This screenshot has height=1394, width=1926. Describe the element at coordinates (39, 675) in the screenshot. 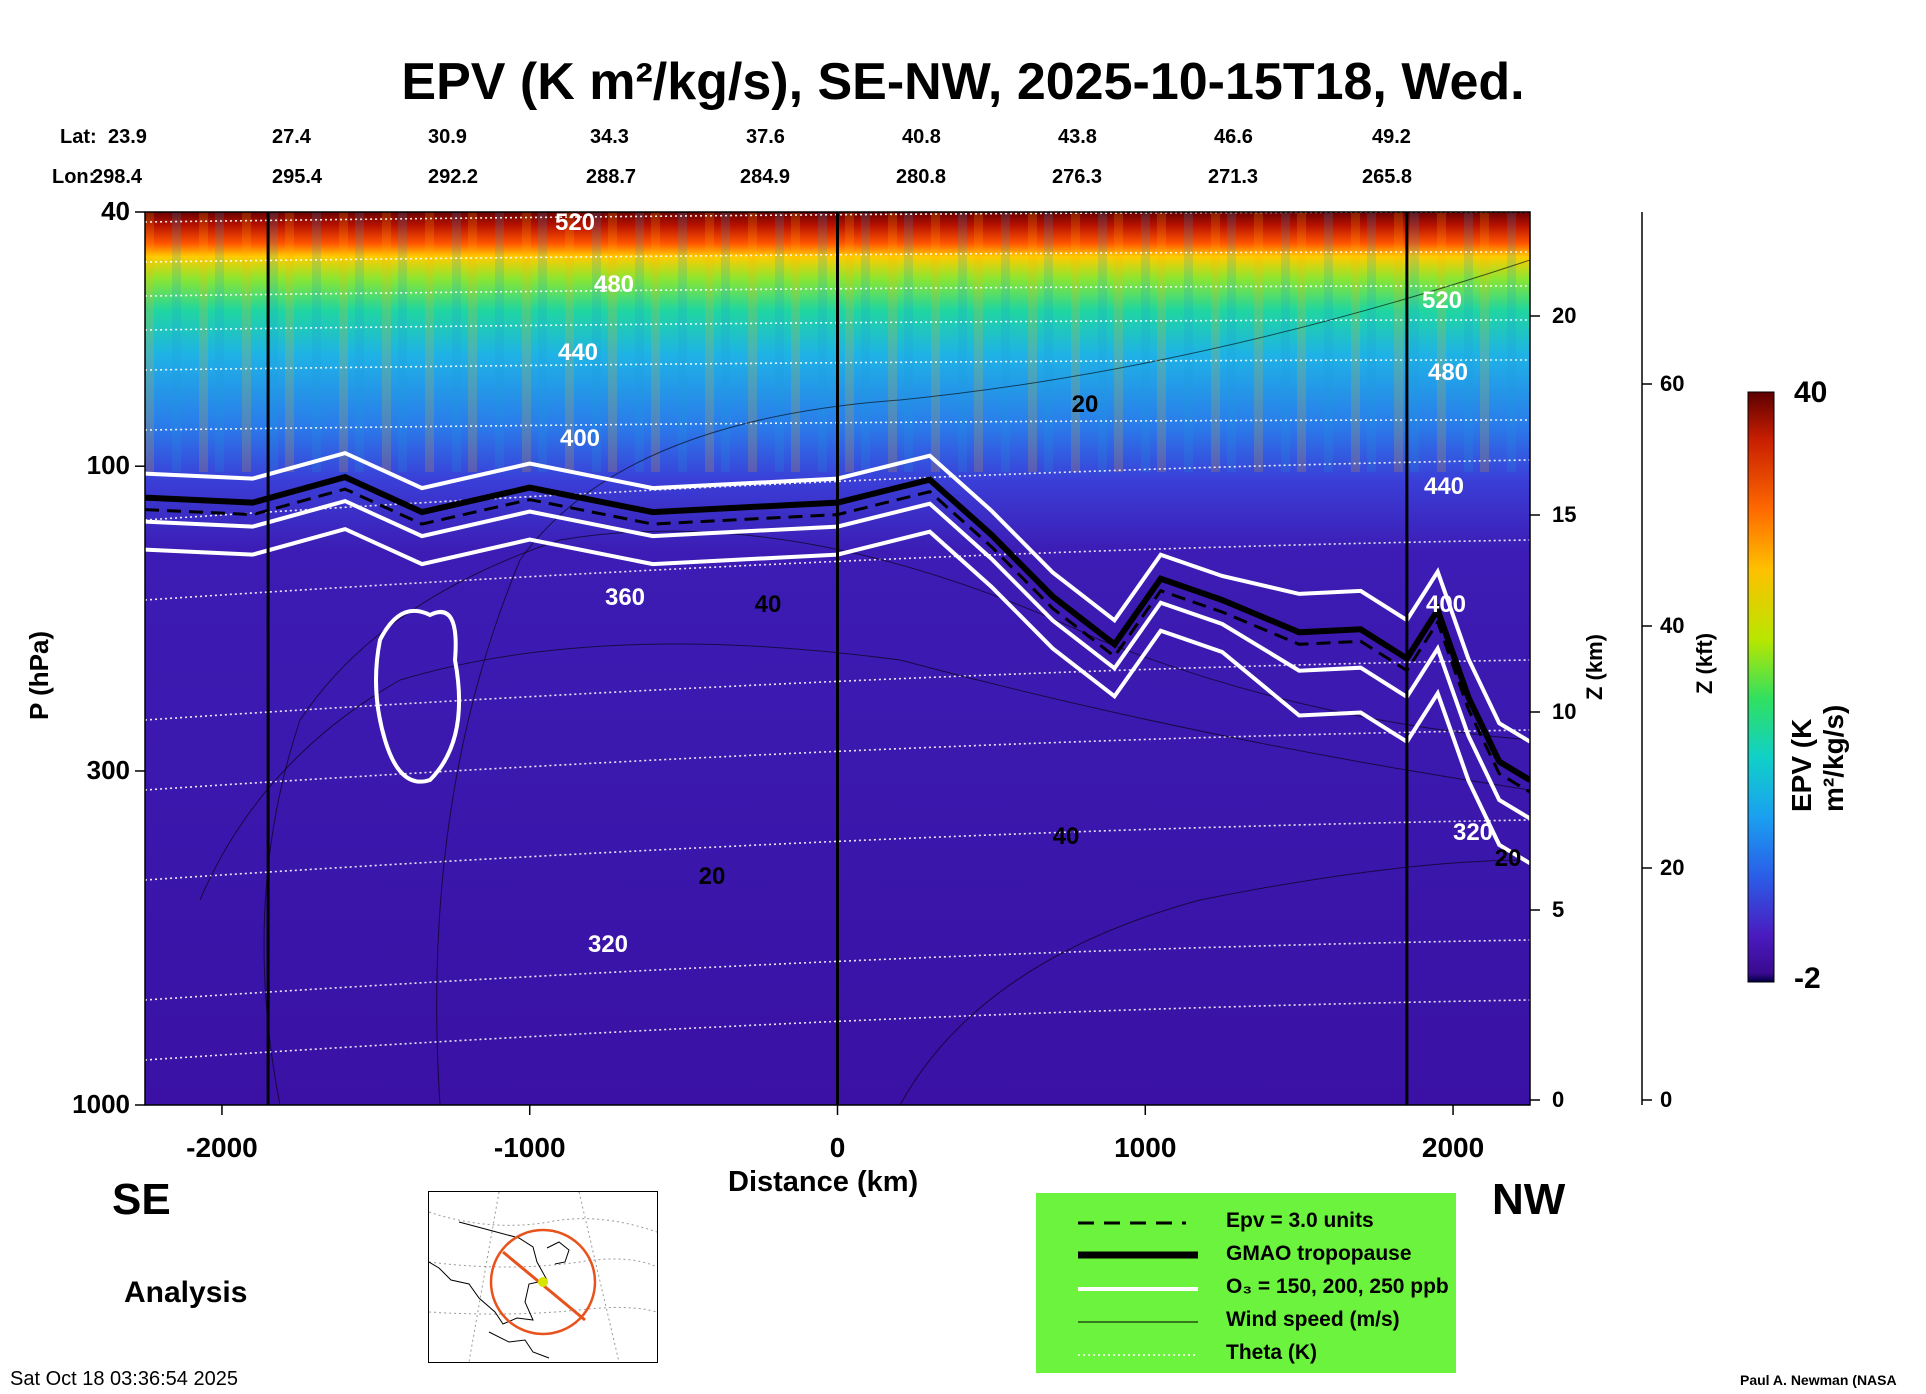

I see `y-axis-label: P (hPa)` at that location.